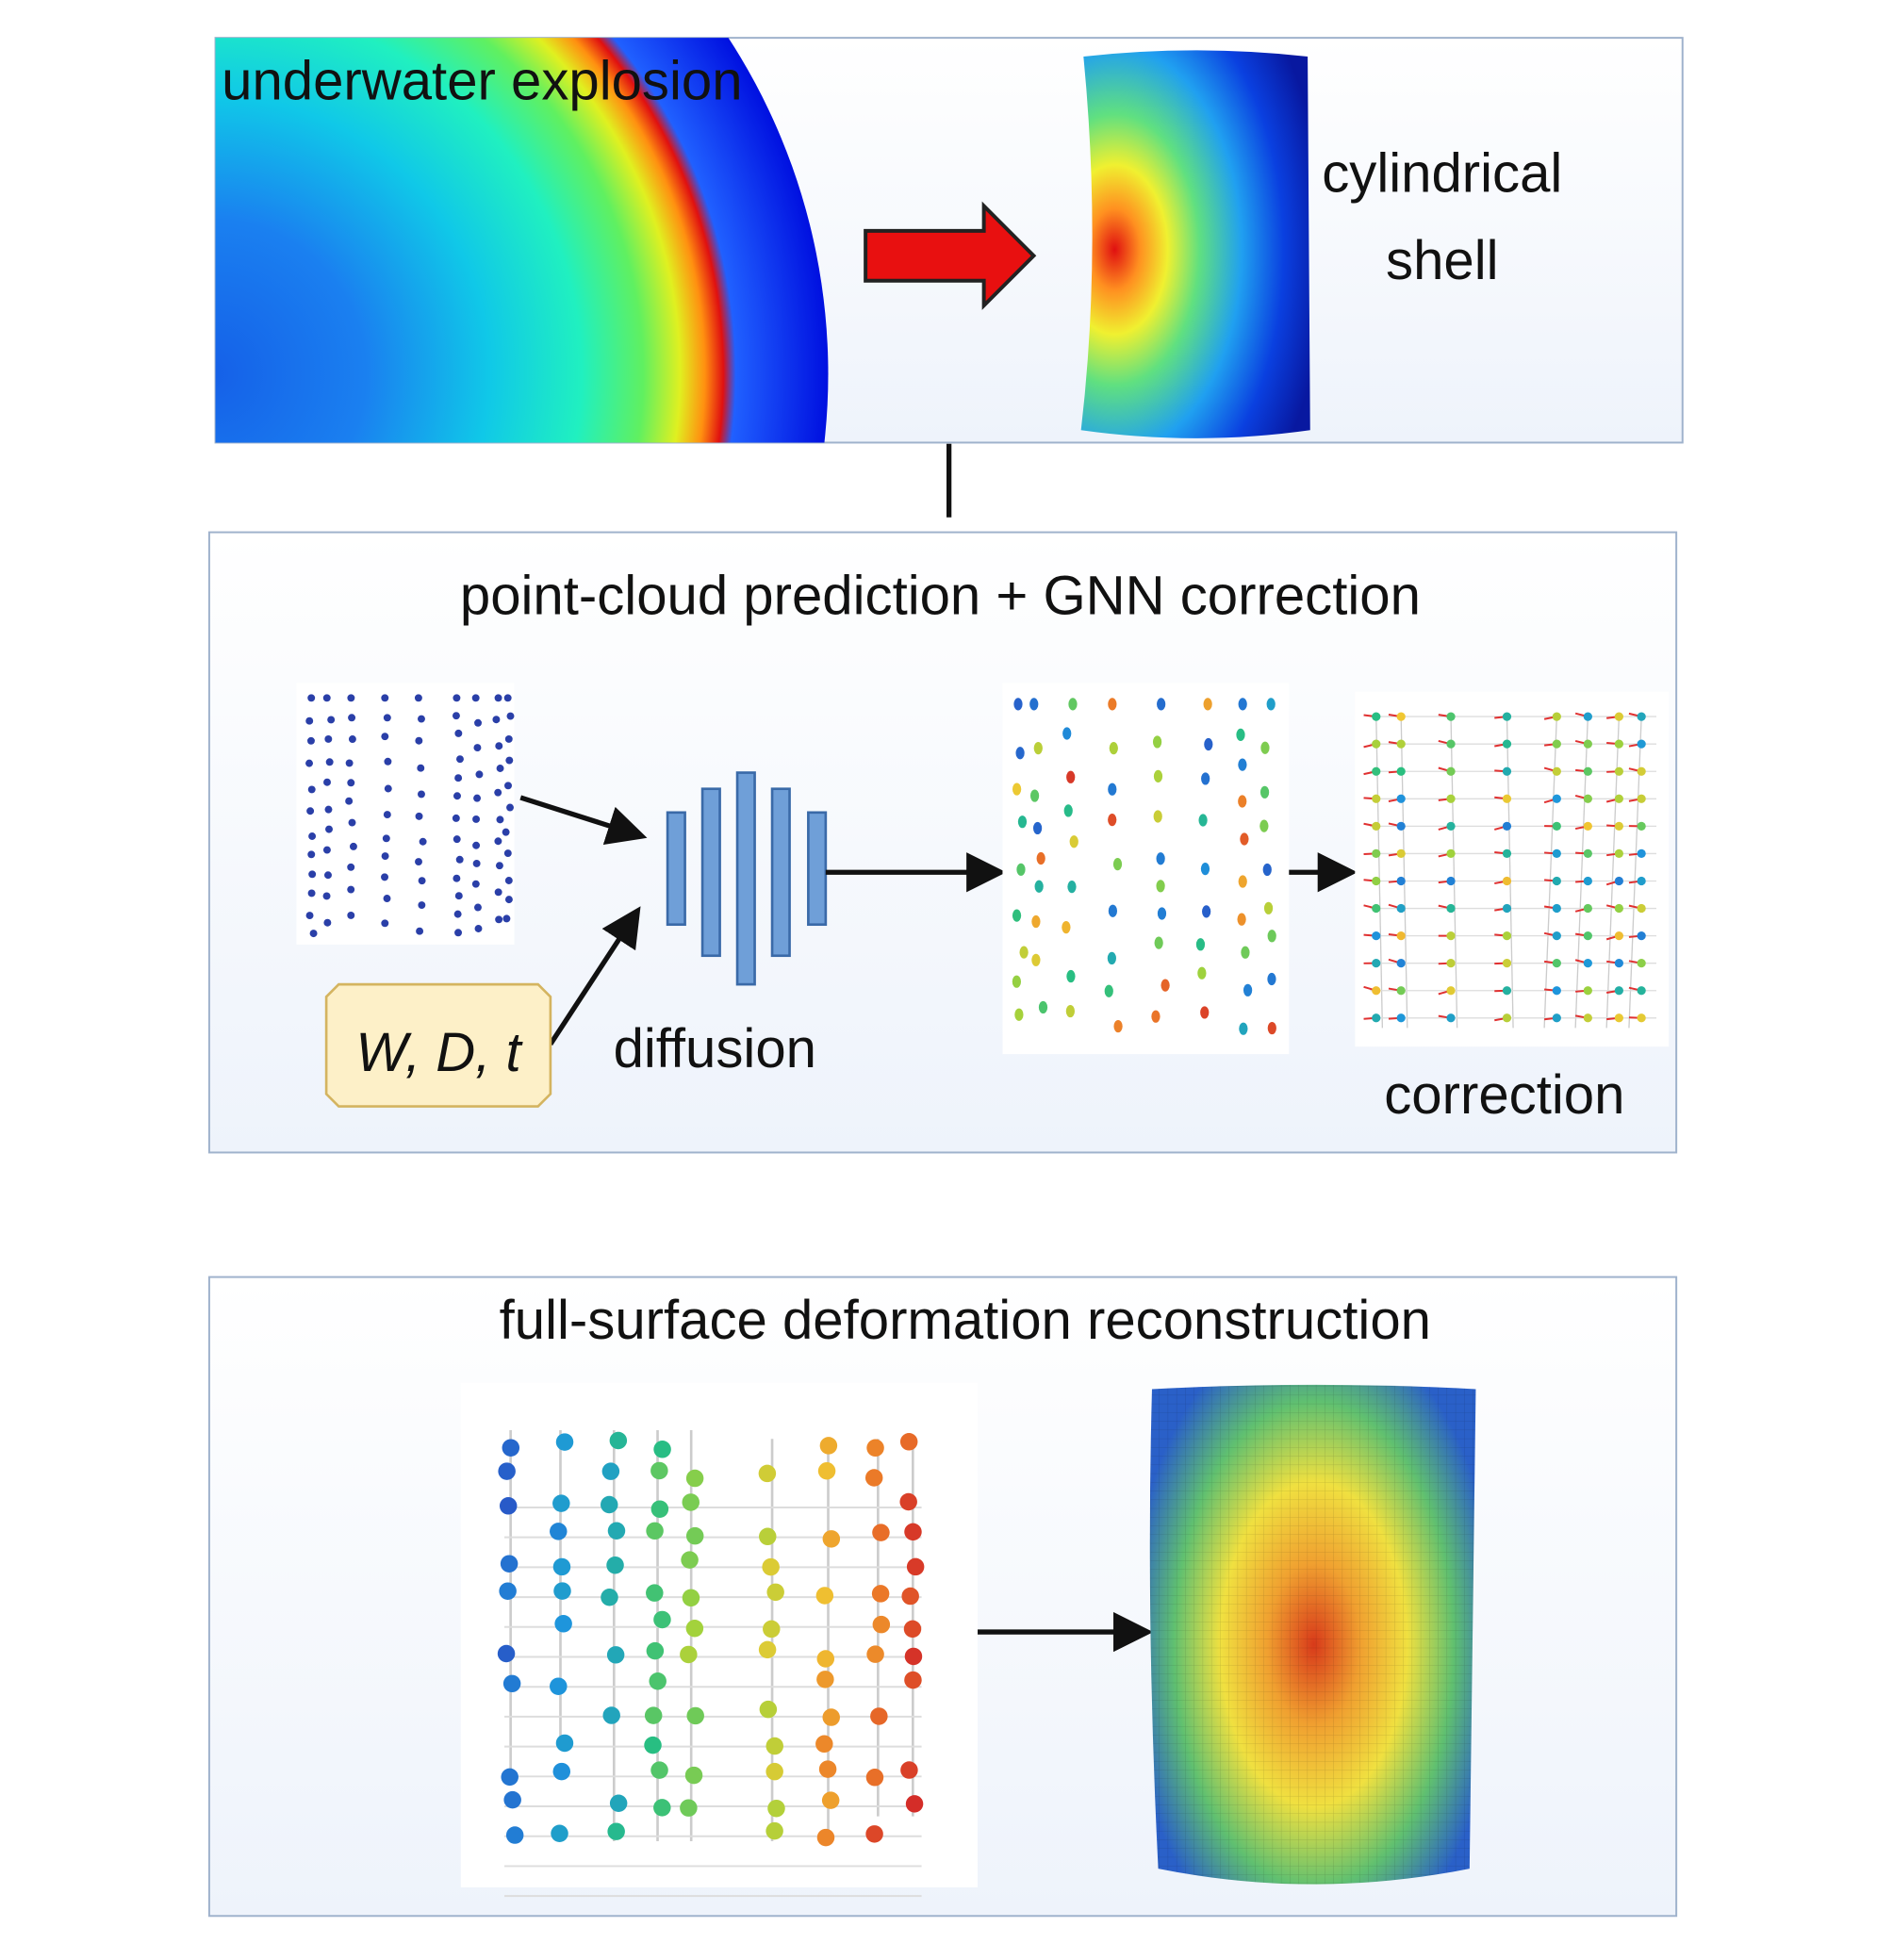 The height and width of the screenshot is (1960, 1893). I want to click on explosion-field, so click(522, 240).